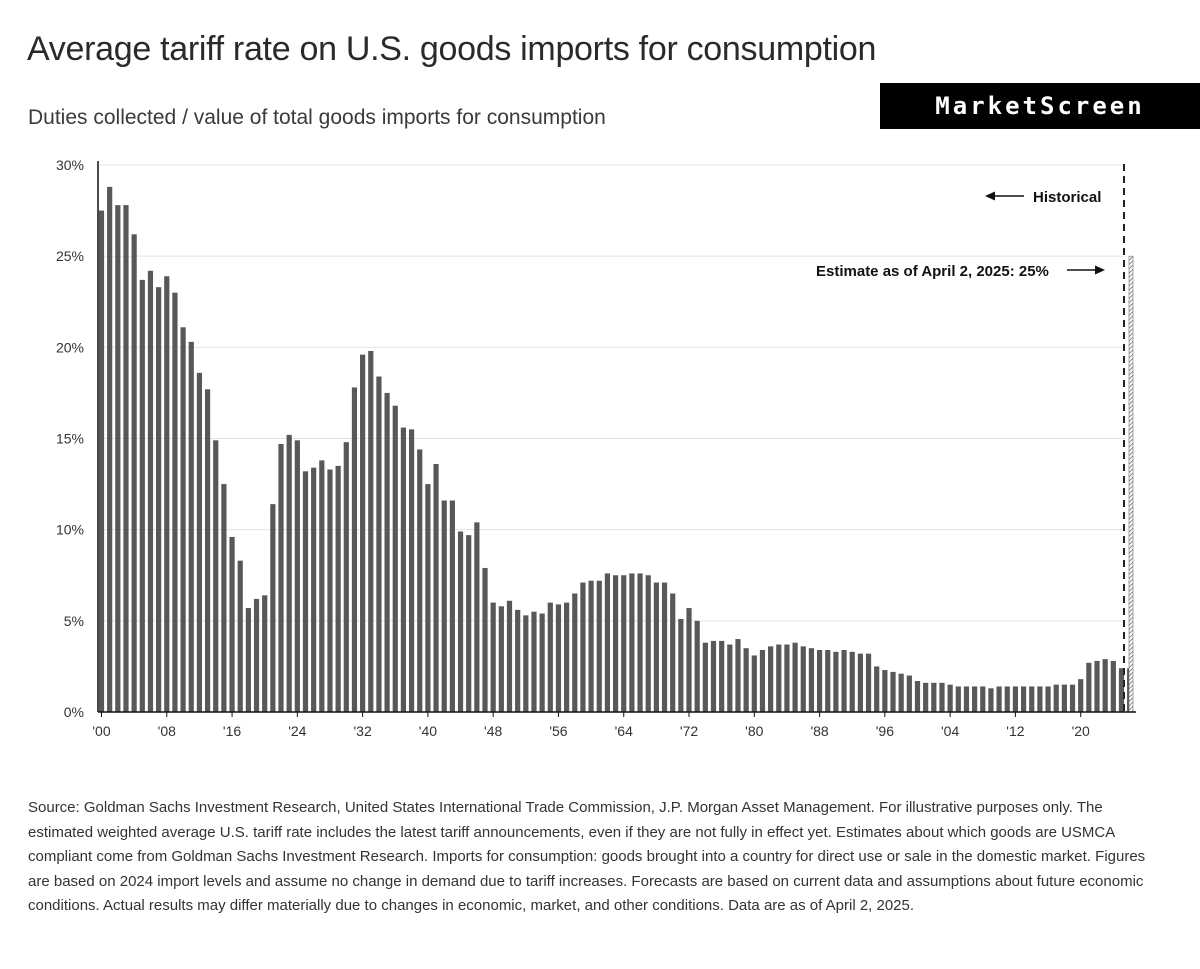  What do you see at coordinates (1100, 270) in the screenshot?
I see `arrow-right-icon` at bounding box center [1100, 270].